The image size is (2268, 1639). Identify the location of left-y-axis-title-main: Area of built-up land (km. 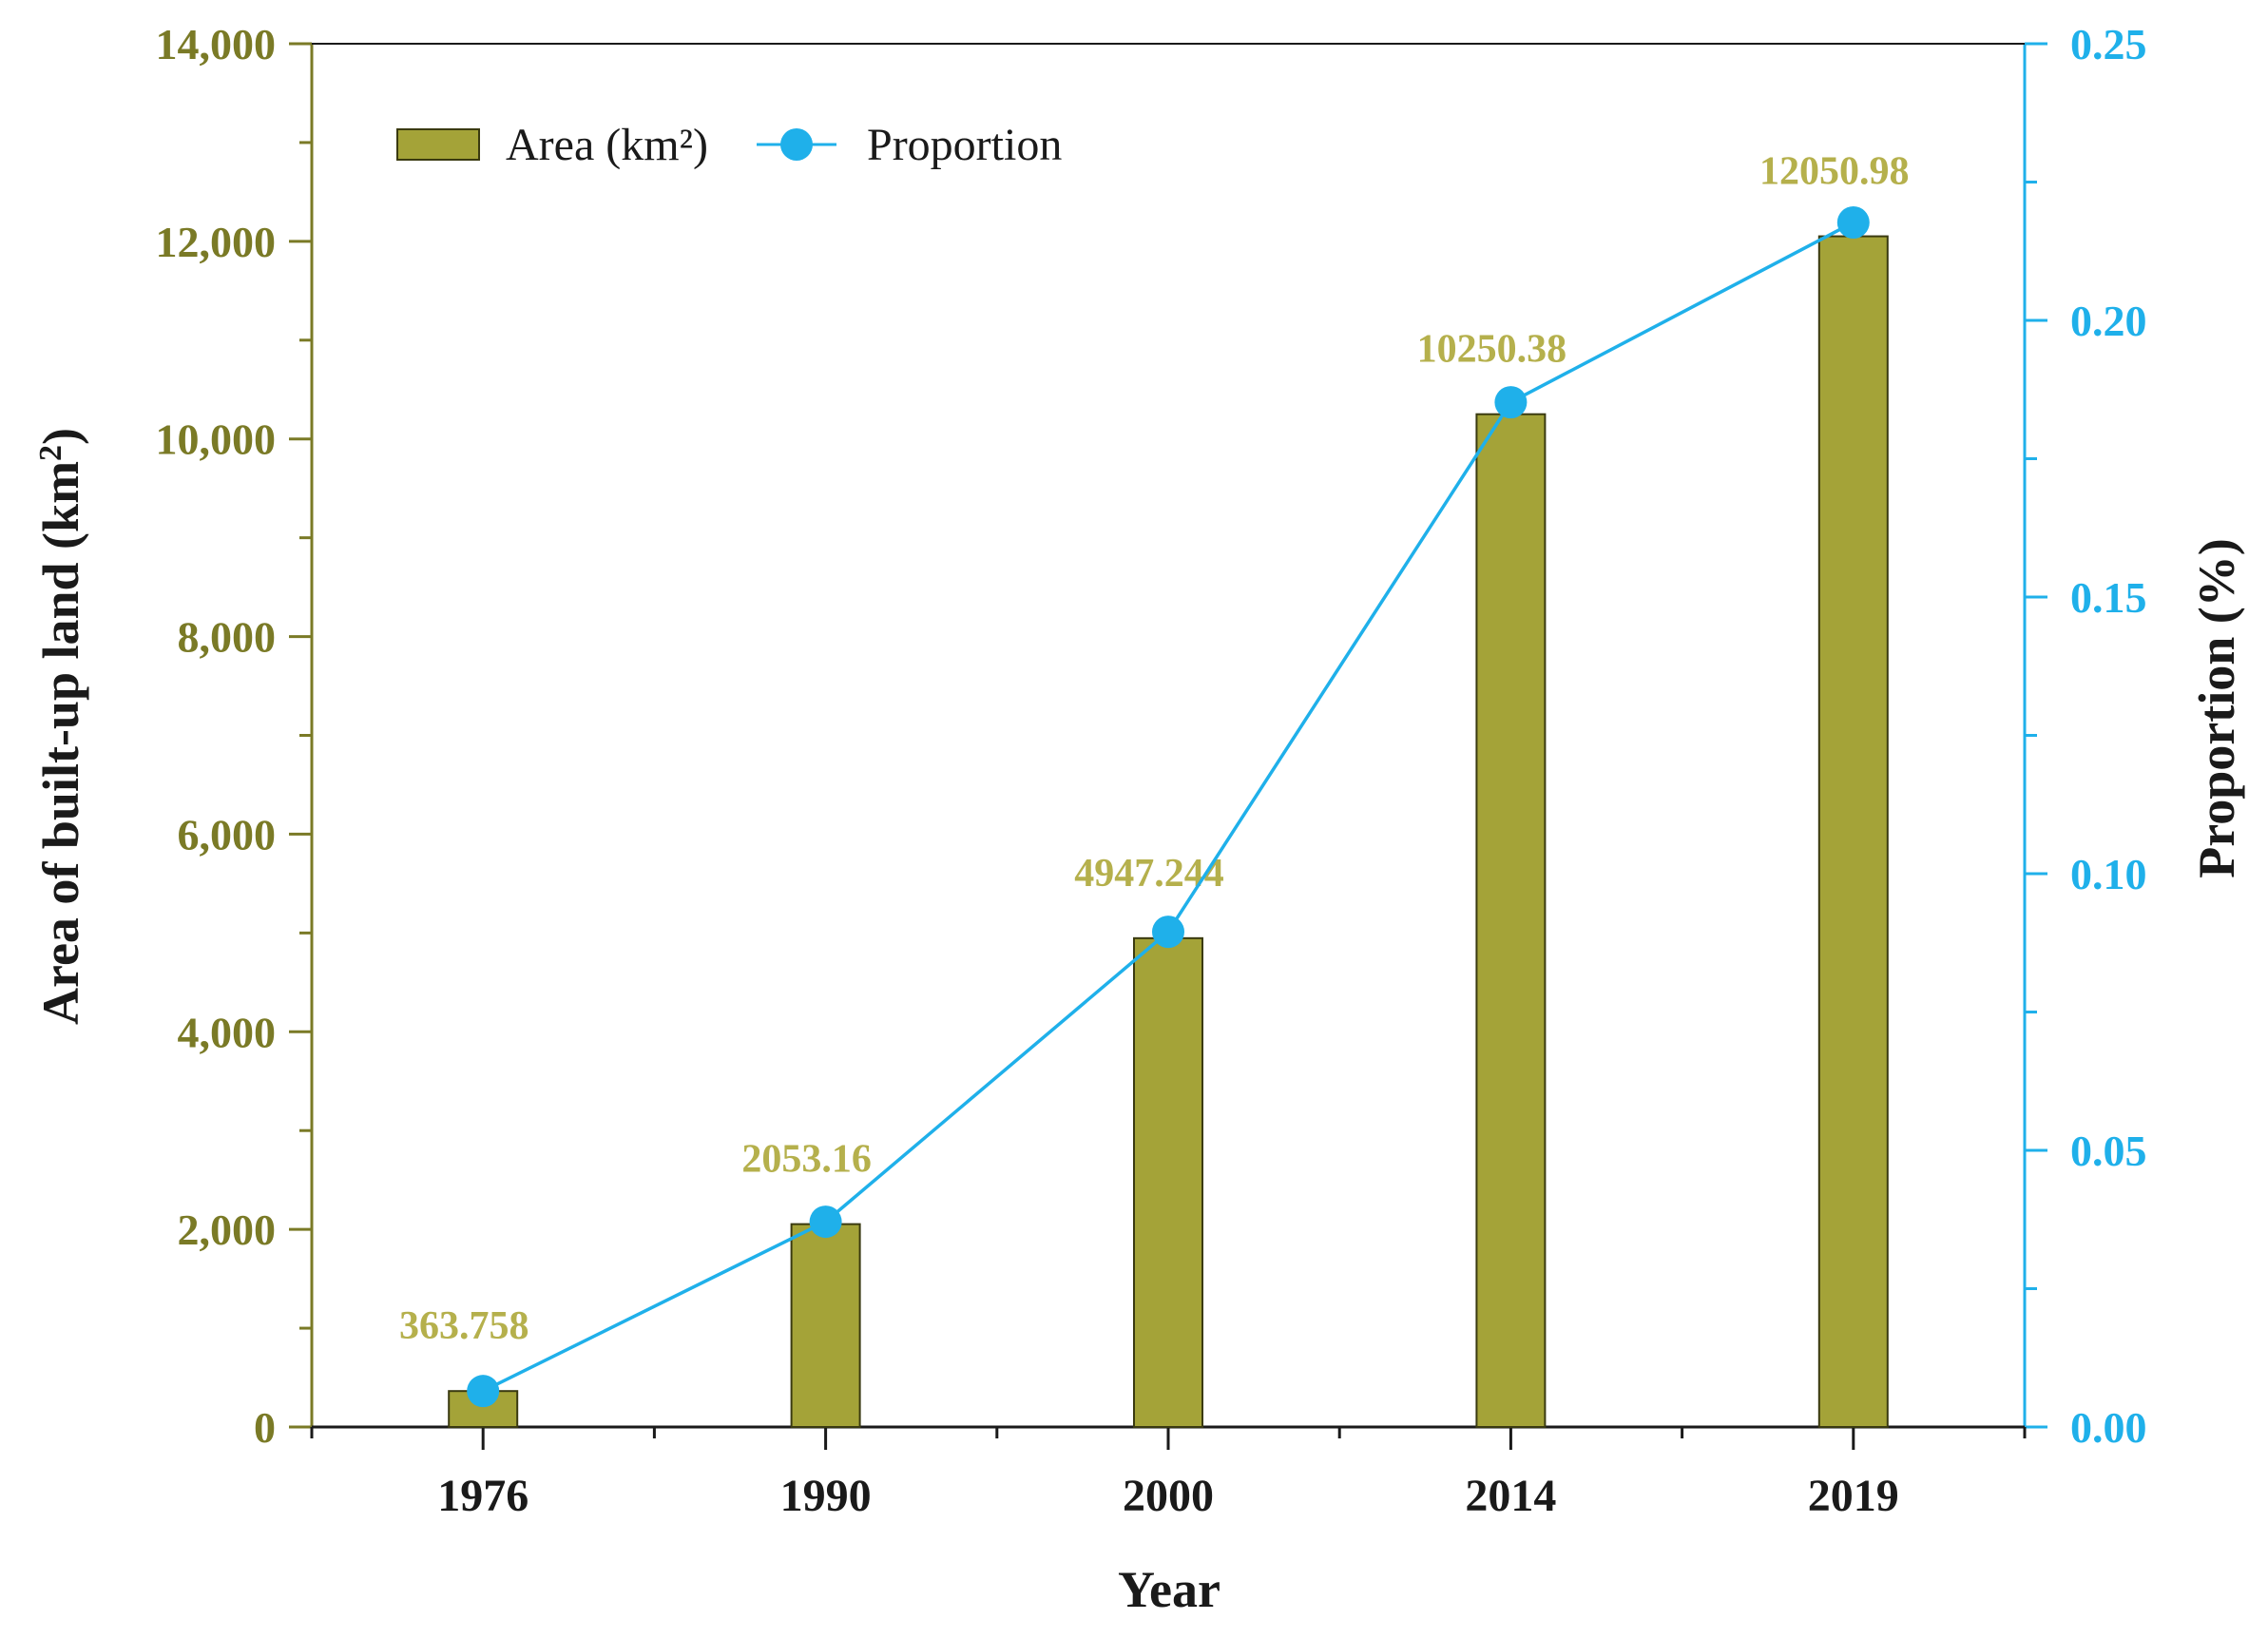
(60, 743).